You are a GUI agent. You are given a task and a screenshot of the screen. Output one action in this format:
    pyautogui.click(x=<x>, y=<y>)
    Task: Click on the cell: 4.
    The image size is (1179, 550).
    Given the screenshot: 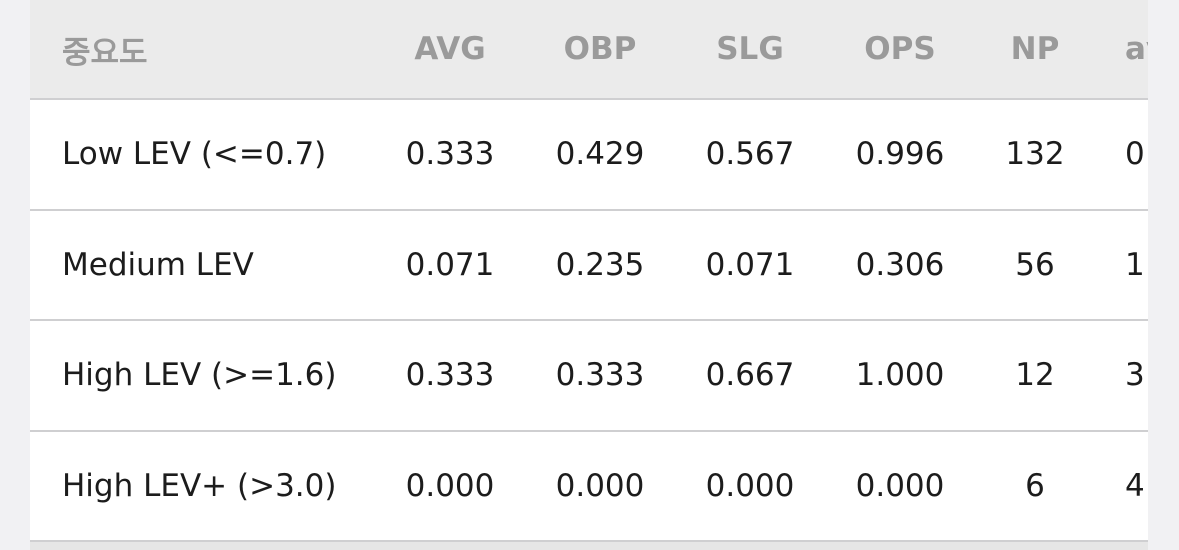 What is the action you would take?
    pyautogui.click(x=1136, y=485)
    